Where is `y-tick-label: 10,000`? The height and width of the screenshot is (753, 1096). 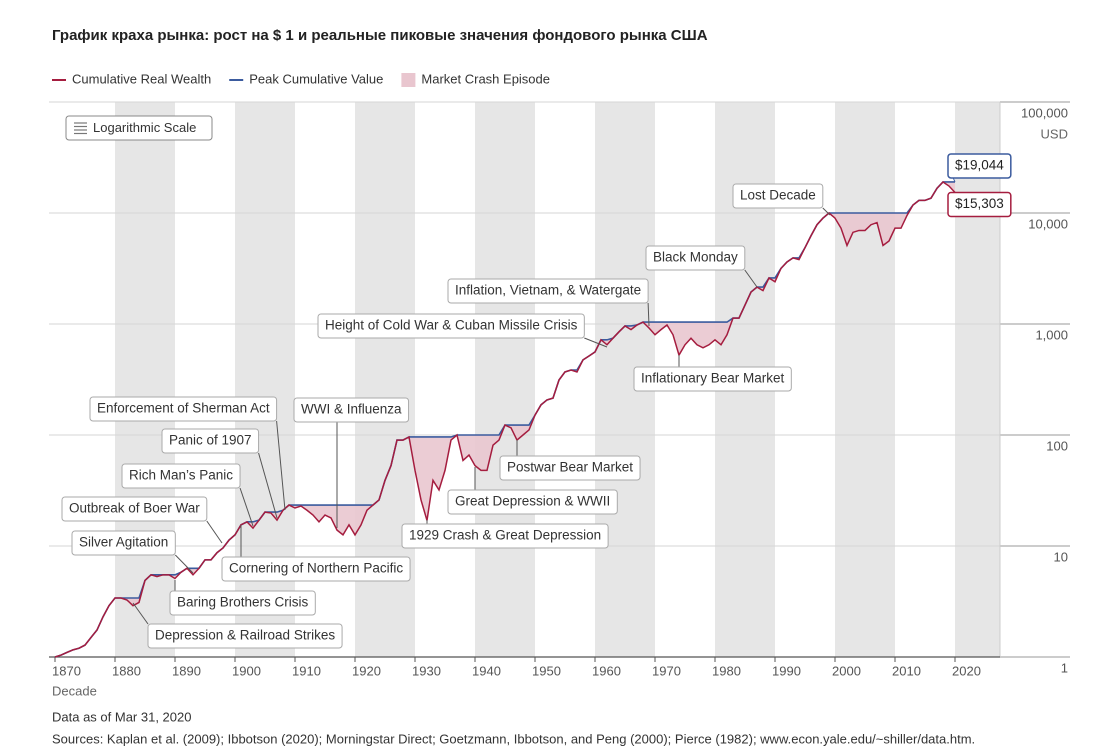 y-tick-label: 10,000 is located at coordinates (1048, 223).